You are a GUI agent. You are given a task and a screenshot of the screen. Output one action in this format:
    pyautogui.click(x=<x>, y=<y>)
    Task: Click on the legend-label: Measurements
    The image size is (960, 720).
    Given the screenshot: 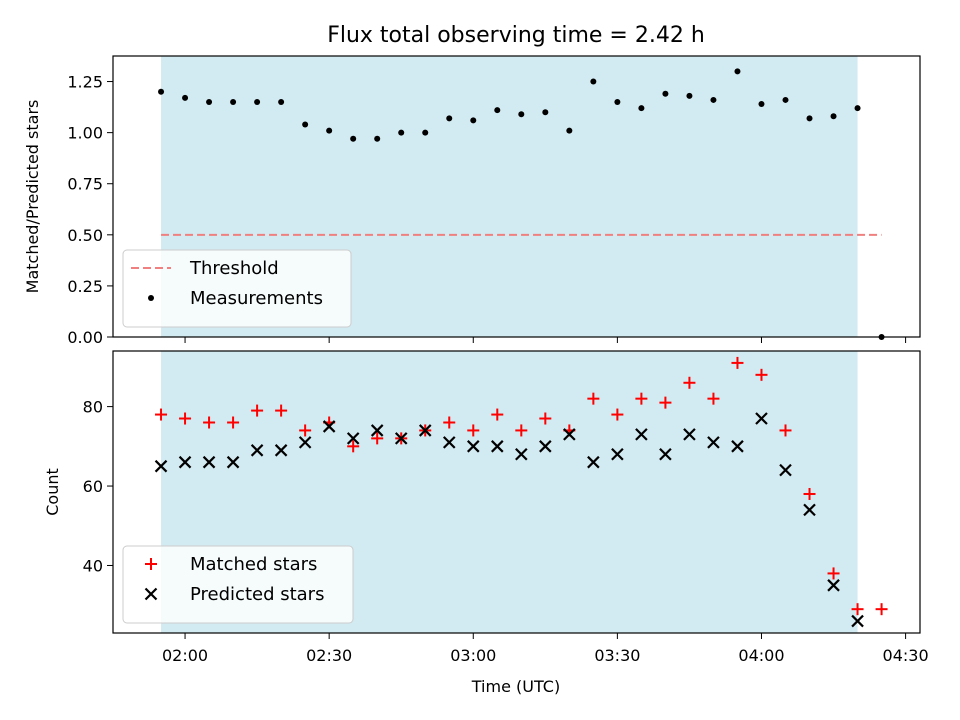 What is the action you would take?
    pyautogui.click(x=256, y=298)
    